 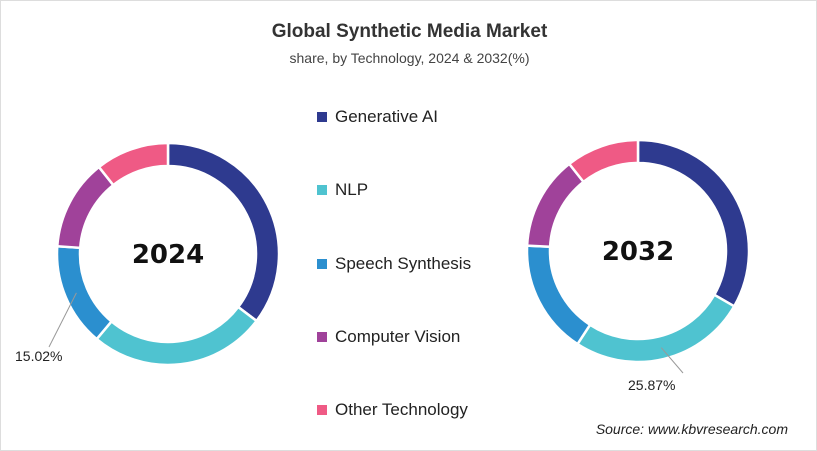 I want to click on center-label: 2024, so click(x=168, y=255).